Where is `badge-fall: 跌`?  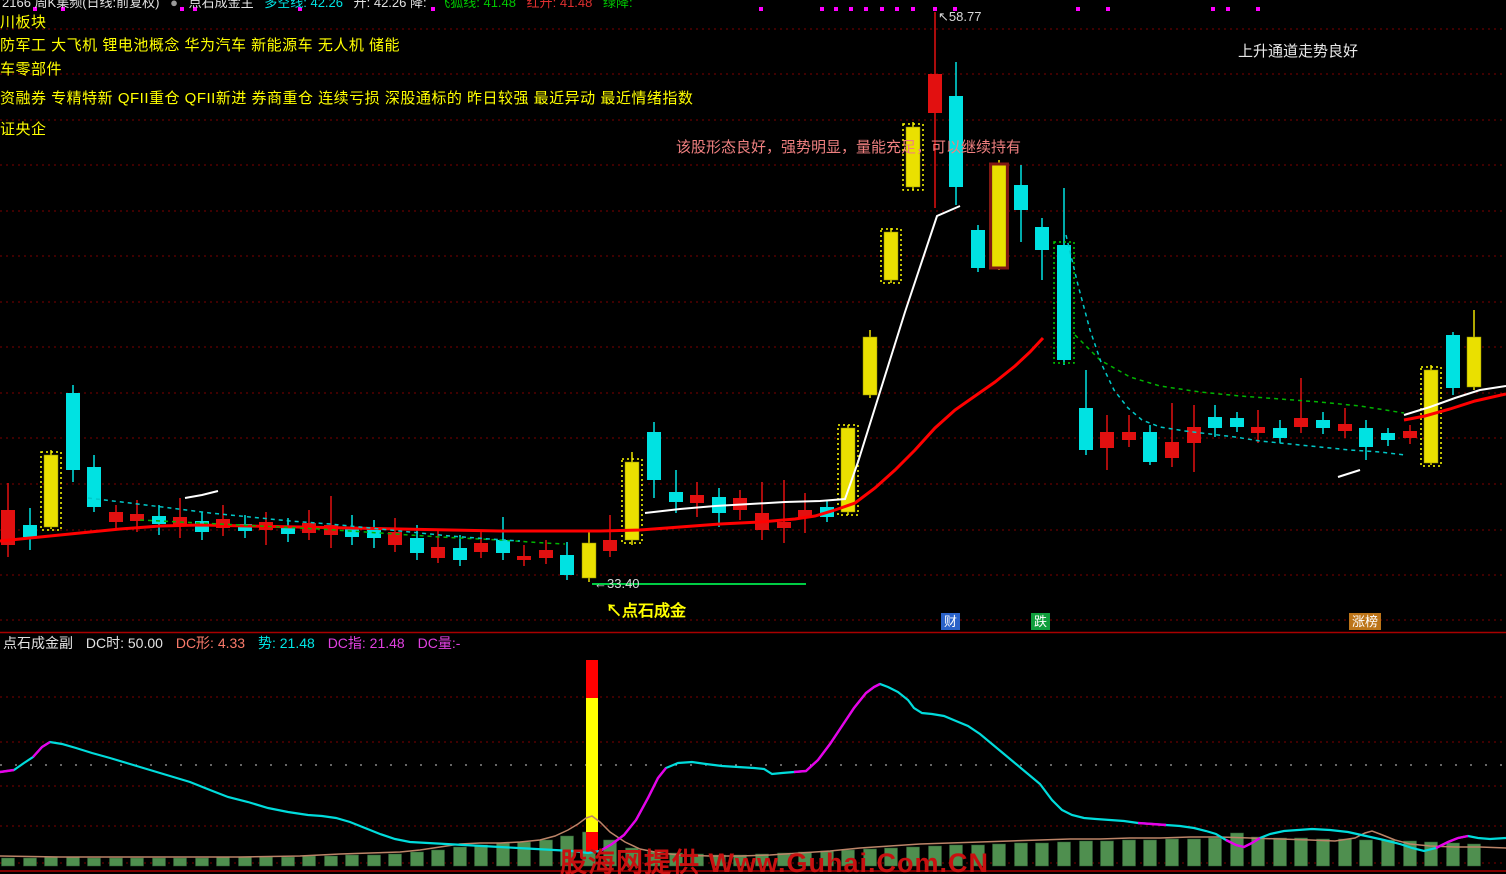
badge-fall: 跌 is located at coordinates (1041, 622).